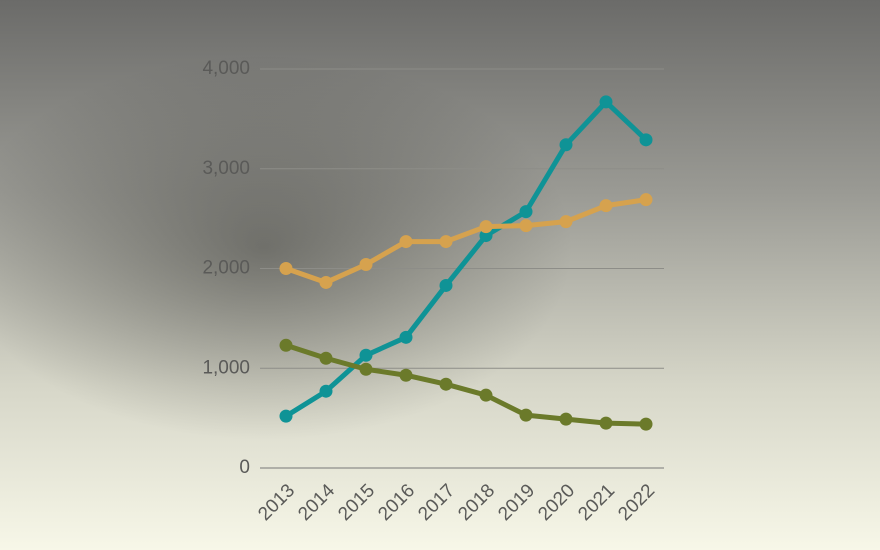  I want to click on y-tick-label: 2,000, so click(226, 268).